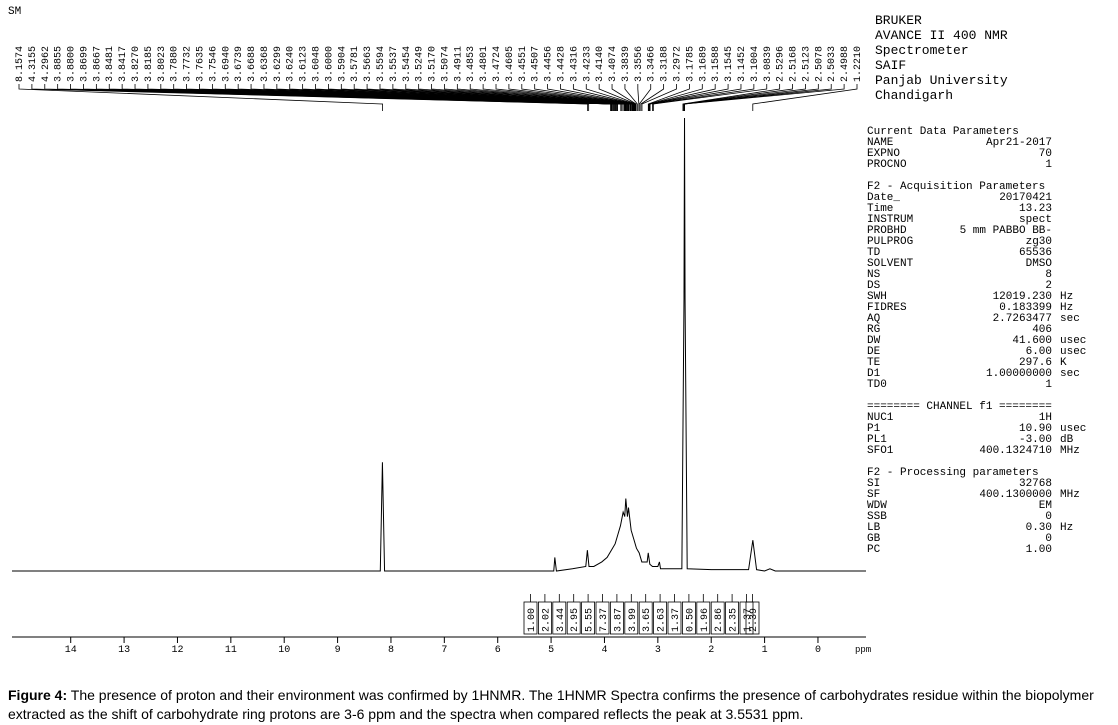  Describe the element at coordinates (149, 64) in the screenshot. I see `peak-label: 3.8185` at that location.